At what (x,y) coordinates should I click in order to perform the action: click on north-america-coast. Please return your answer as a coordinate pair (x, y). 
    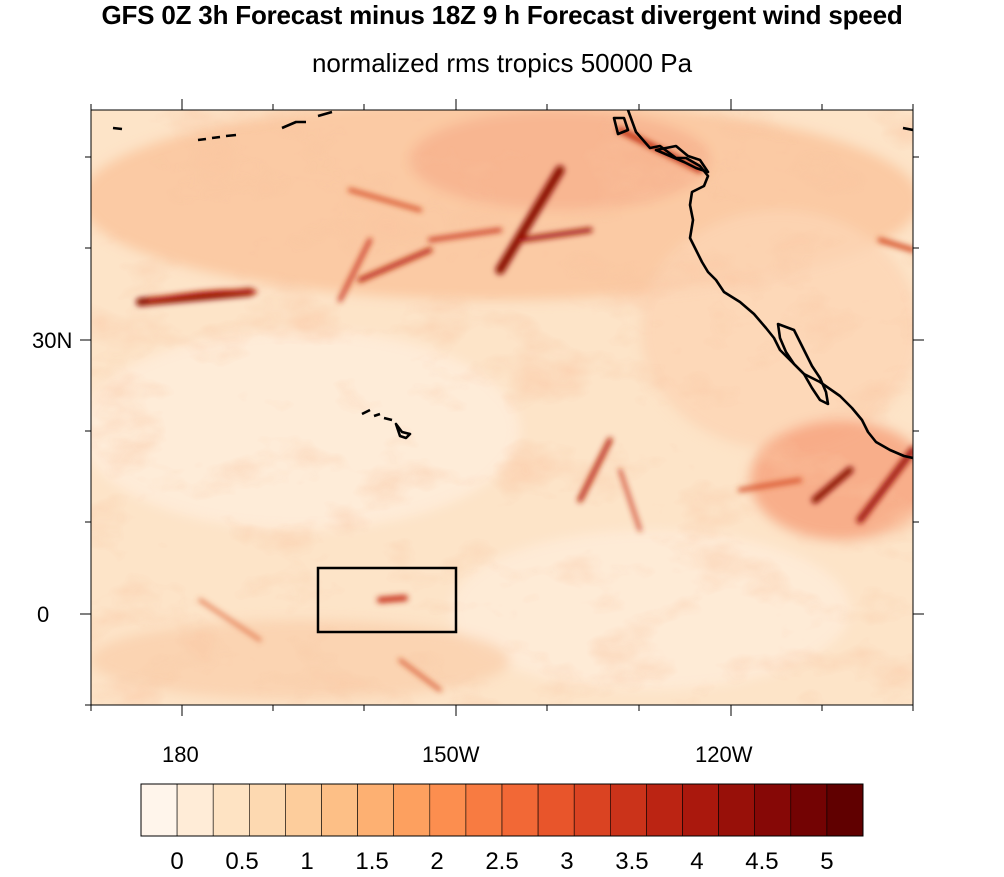
    Looking at the image, I should click on (769, 285).